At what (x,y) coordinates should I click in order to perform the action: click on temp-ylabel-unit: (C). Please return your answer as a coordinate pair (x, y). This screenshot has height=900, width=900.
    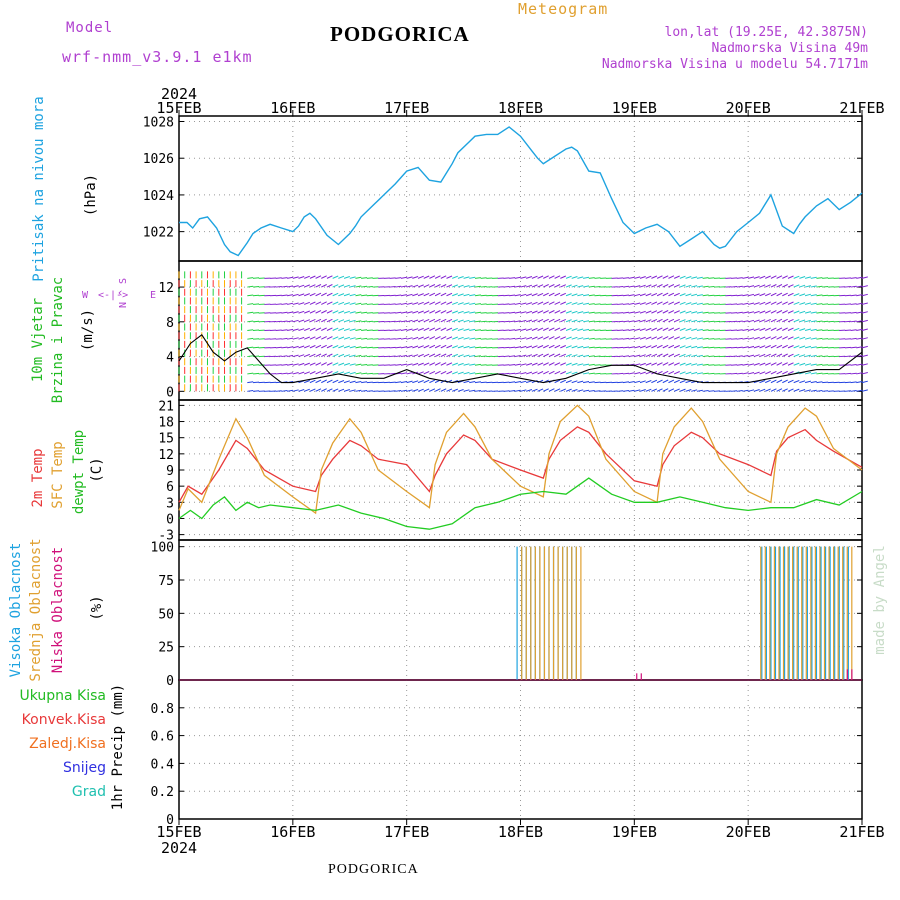
    Looking at the image, I should click on (97, 469).